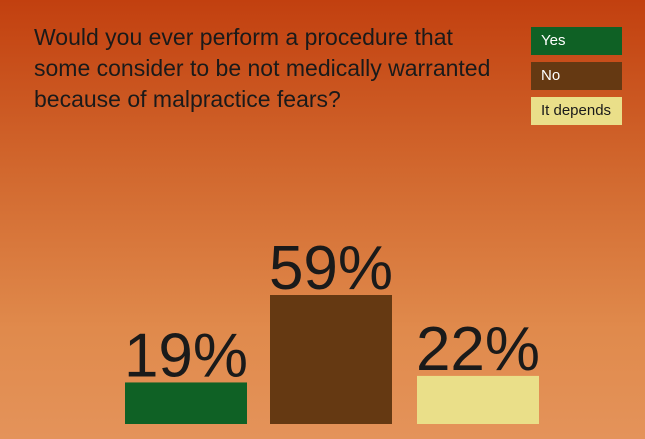 The image size is (645, 439). I want to click on value-label-no: 59%, so click(331, 268).